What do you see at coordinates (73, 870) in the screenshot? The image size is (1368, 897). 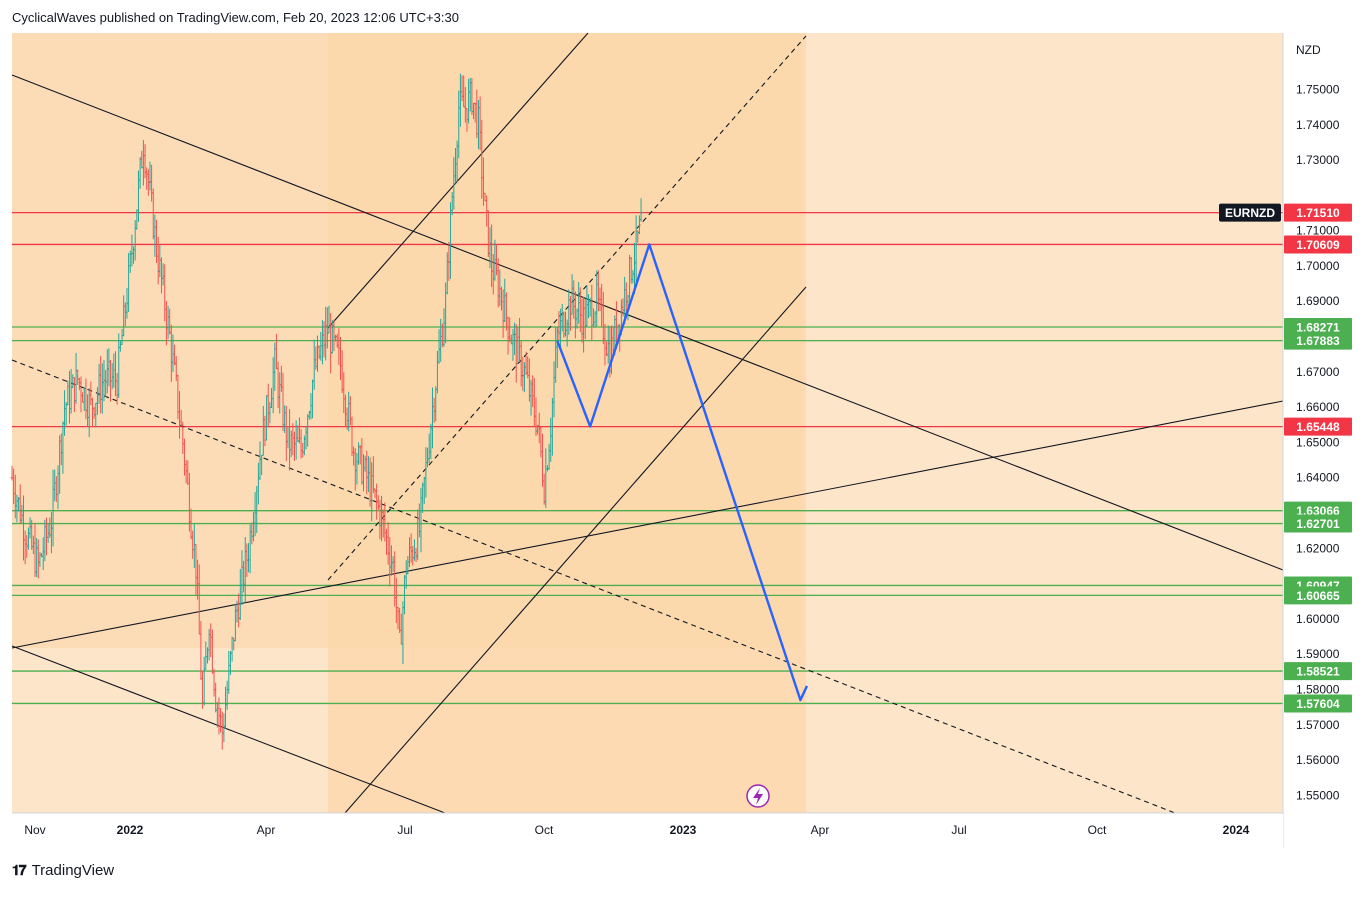 I see `footer-brand-text: TradingView` at bounding box center [73, 870].